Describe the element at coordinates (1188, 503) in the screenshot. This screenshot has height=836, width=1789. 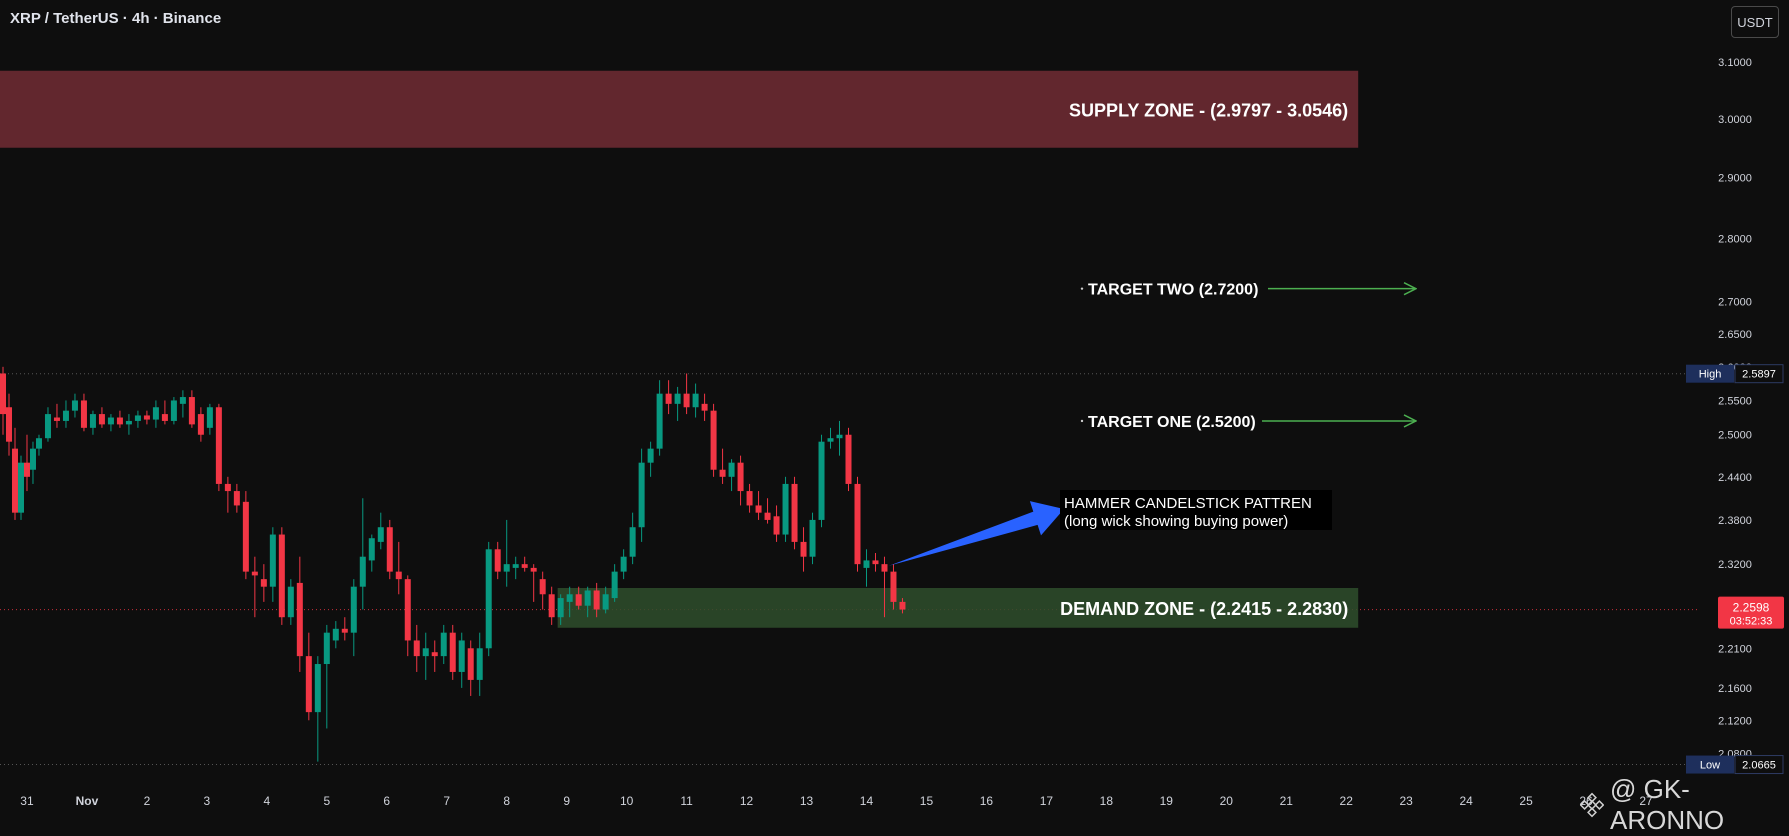
I see `annotation-line1: HAMMER CANDELSTICK PATTREN` at that location.